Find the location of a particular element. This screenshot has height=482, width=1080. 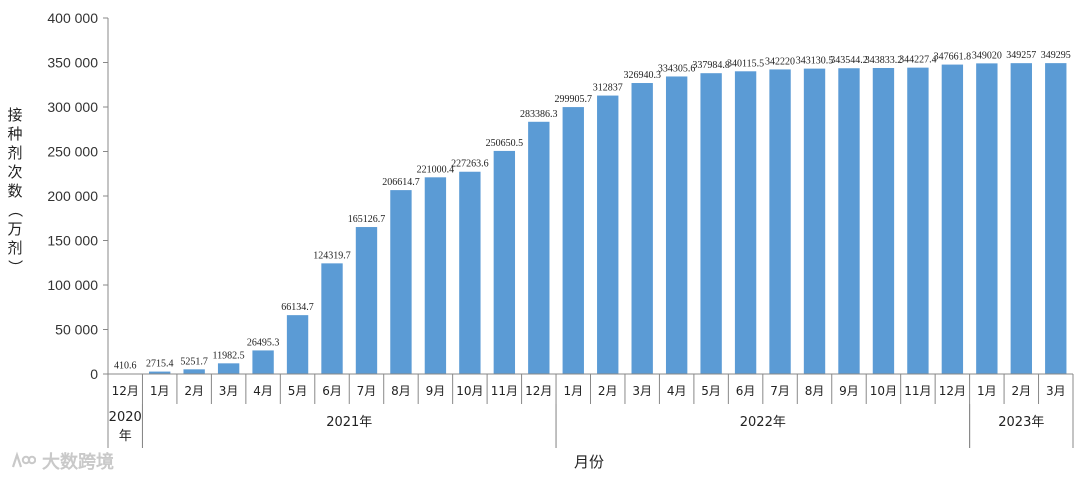

y-tick-label: 100 000 is located at coordinates (72, 285).